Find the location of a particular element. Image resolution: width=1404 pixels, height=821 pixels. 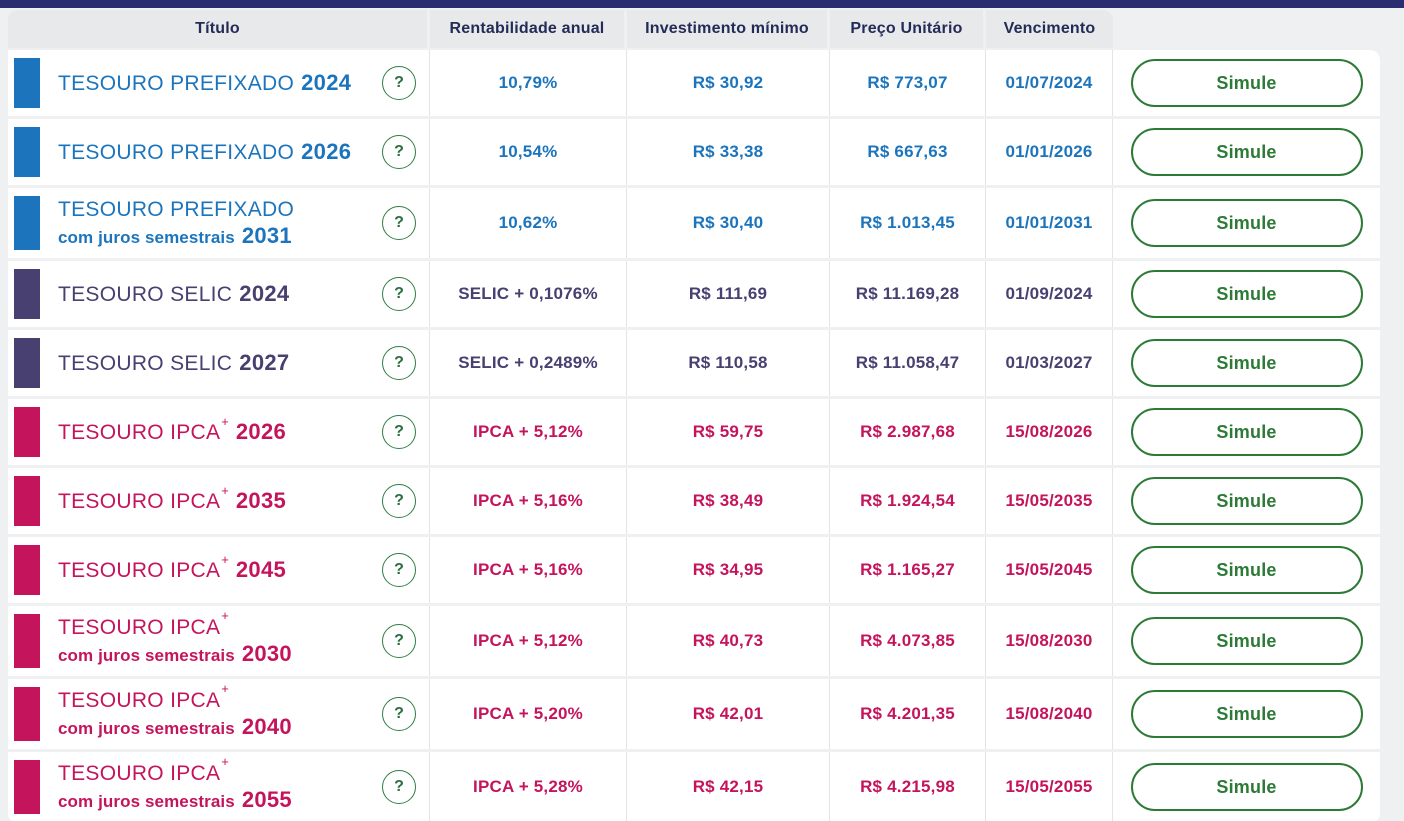

unit-price-cell: R$ 2.987,68 is located at coordinates (908, 432).